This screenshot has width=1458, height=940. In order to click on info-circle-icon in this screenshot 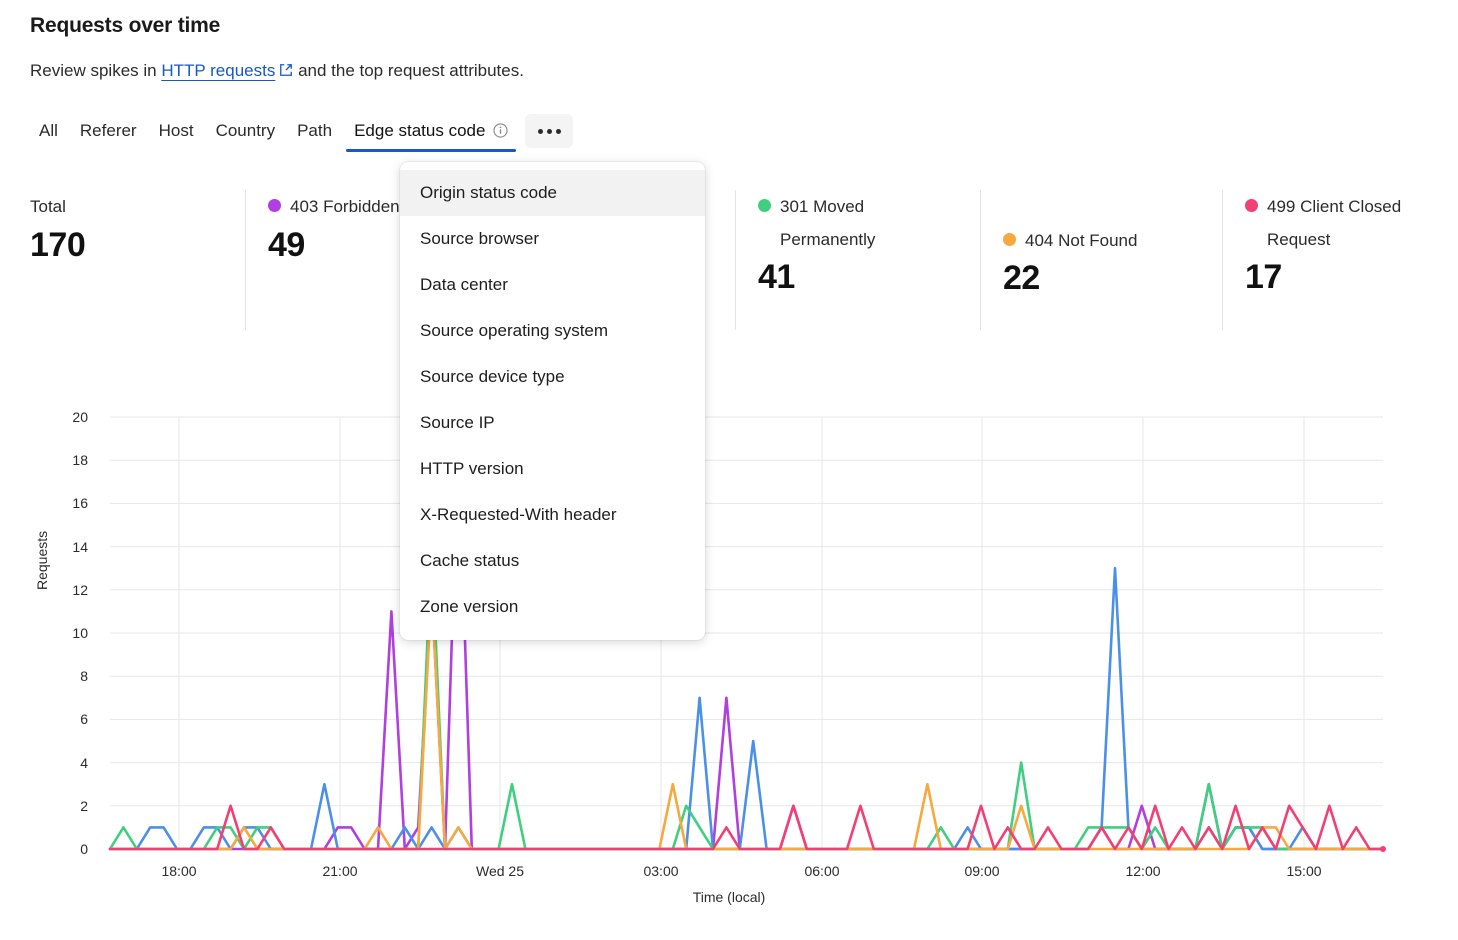, I will do `click(501, 130)`.